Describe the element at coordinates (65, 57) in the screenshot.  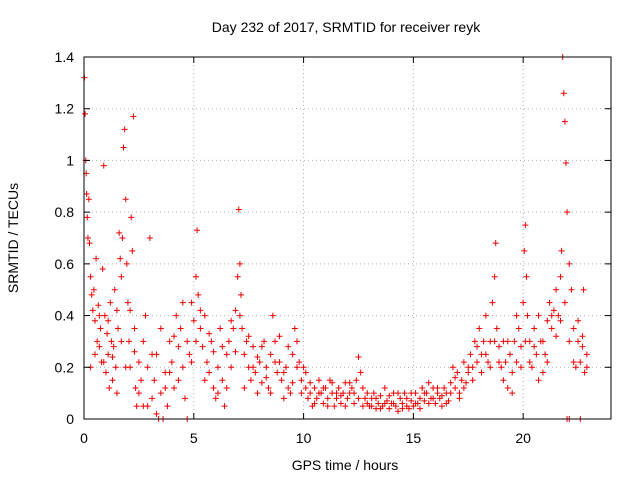
I see `y-tick-label: 1.4` at that location.